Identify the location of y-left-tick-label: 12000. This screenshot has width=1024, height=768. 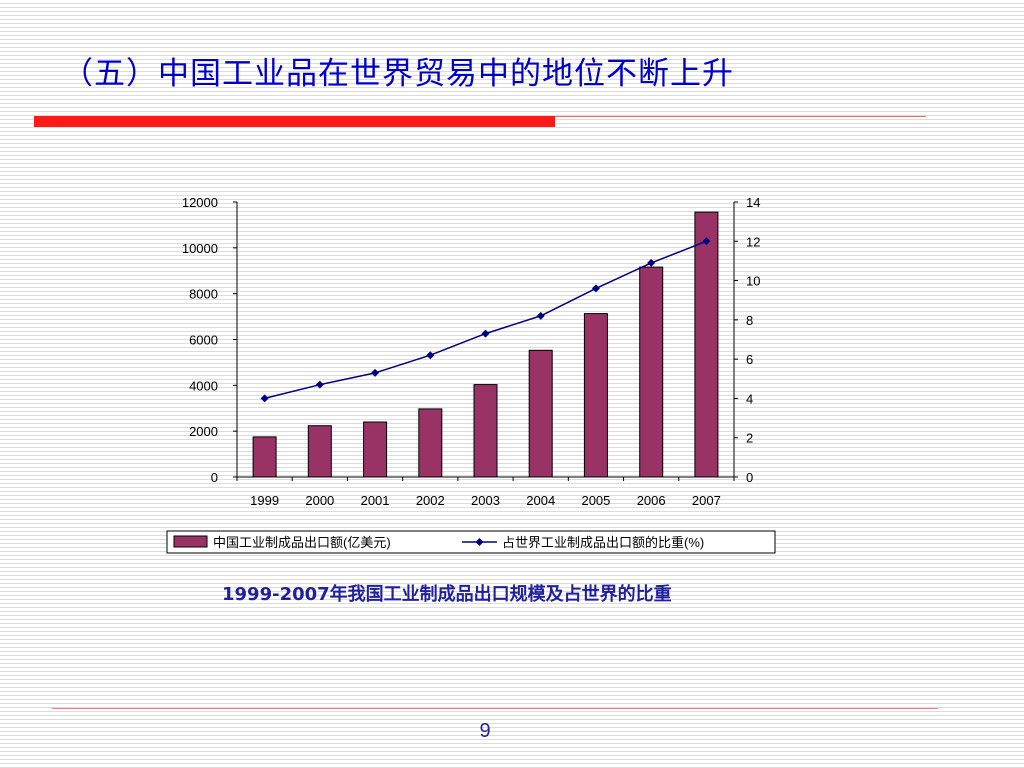
(200, 202).